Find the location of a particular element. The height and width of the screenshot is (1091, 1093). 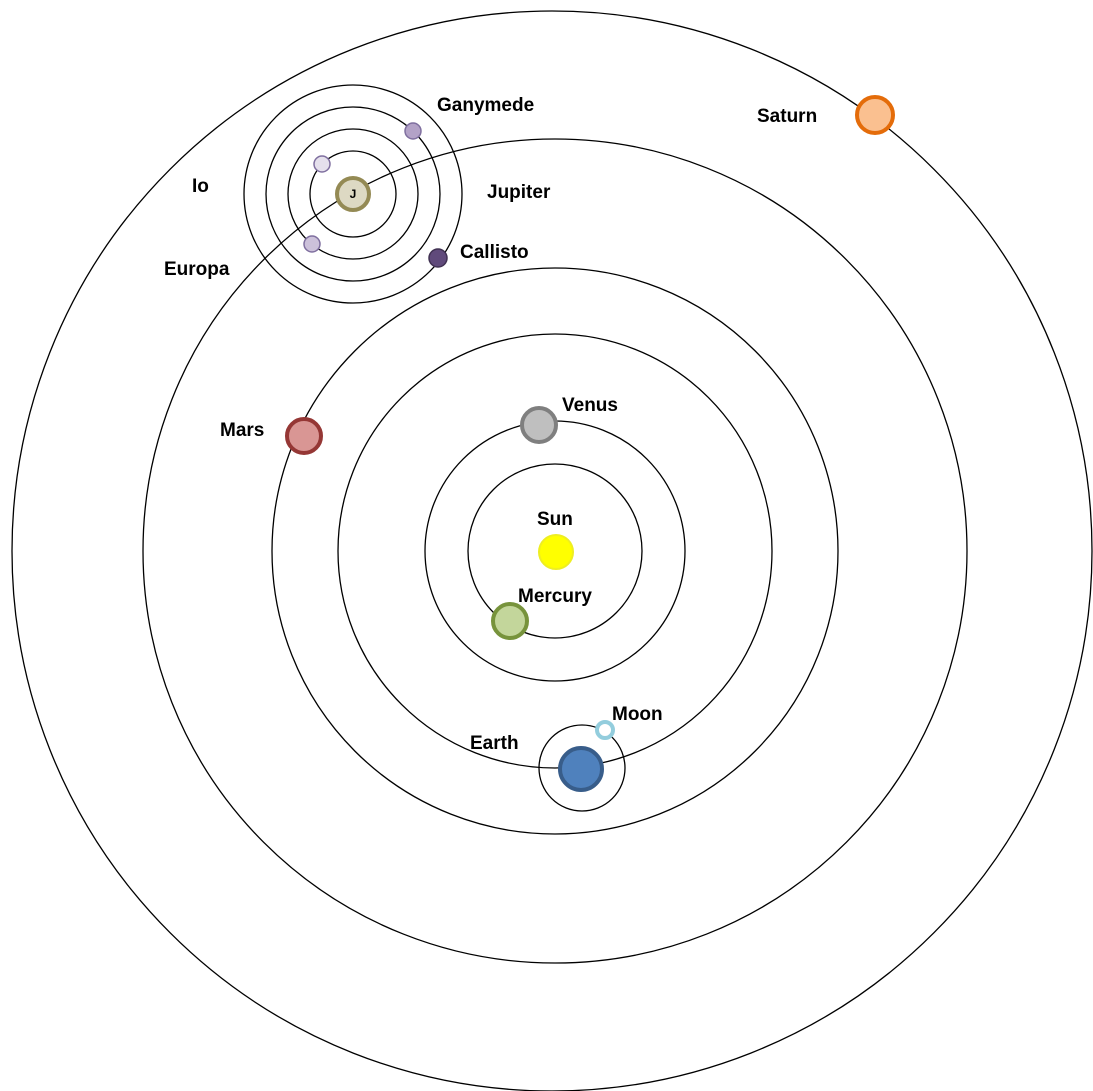

orbit-mercury is located at coordinates (555, 551).